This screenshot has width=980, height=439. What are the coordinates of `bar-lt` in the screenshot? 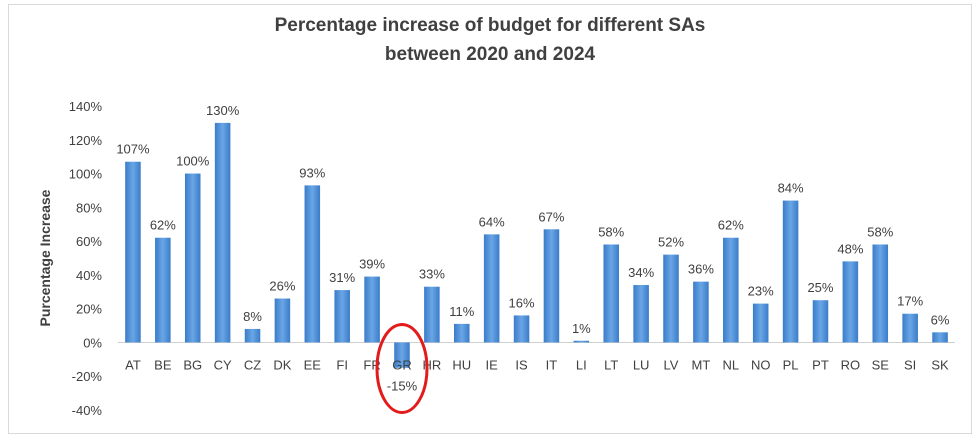 It's located at (611, 293).